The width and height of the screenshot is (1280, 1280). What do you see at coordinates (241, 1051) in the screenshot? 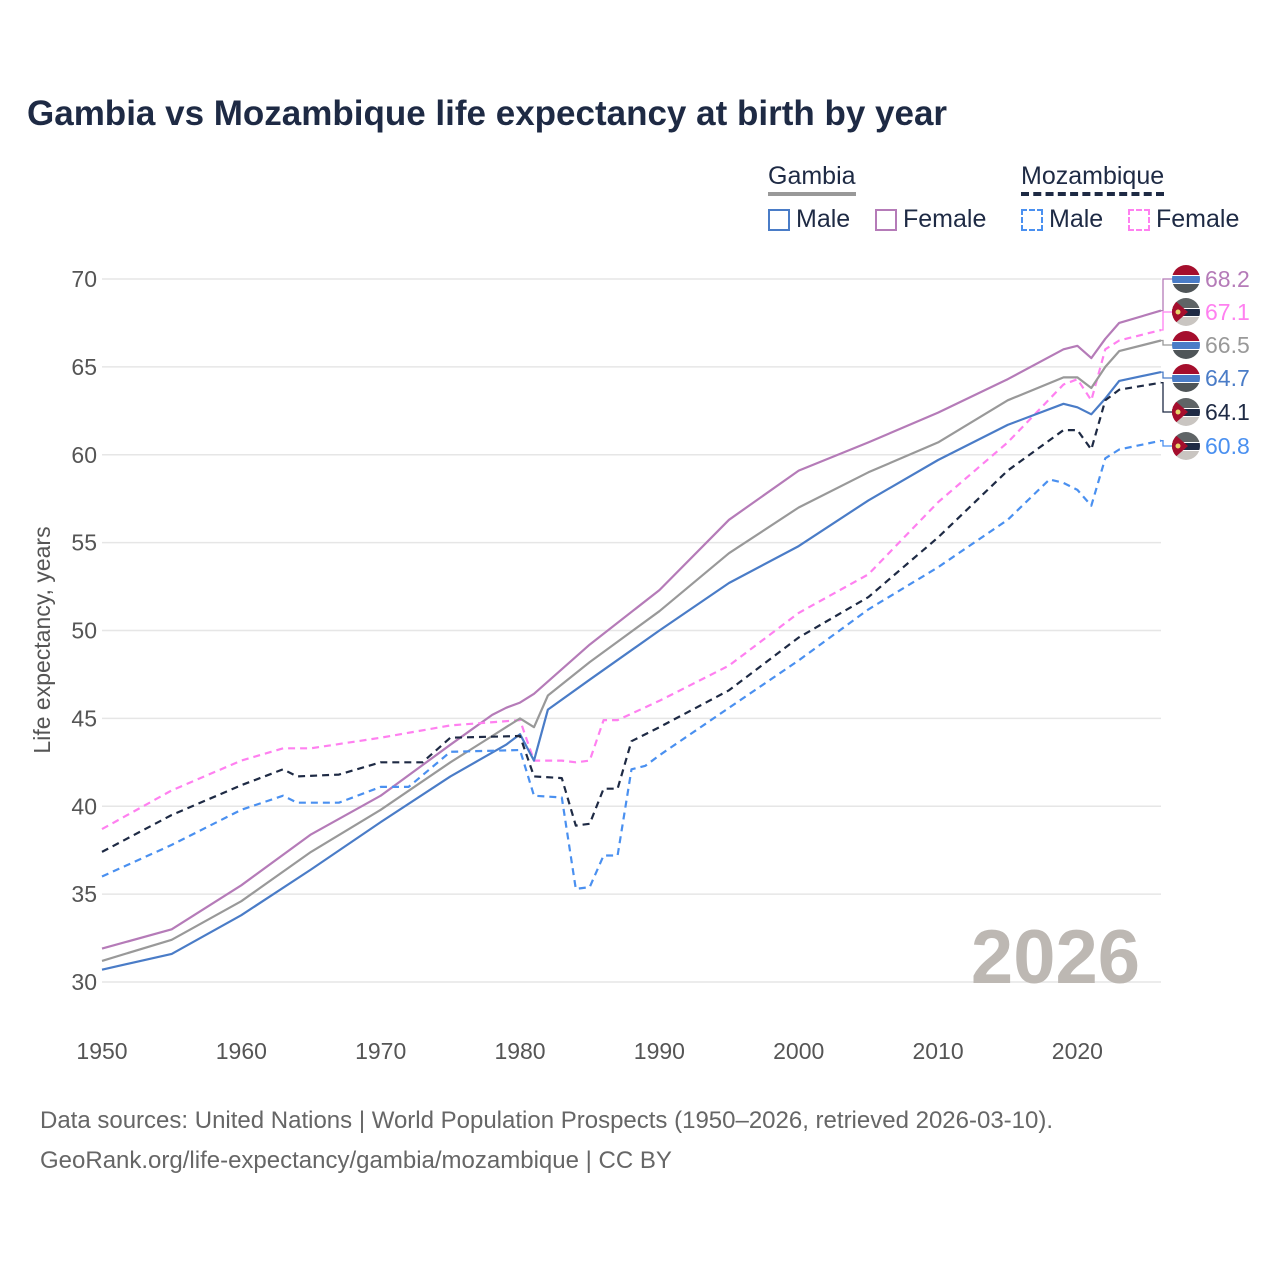
I see `x-tick-label: 1960` at bounding box center [241, 1051].